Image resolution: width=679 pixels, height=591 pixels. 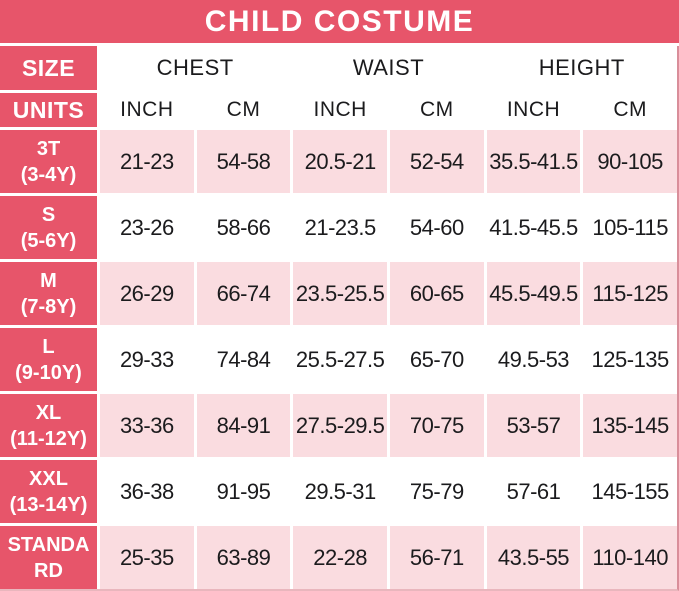 What do you see at coordinates (340, 359) in the screenshot?
I see `value-cell-r3-c2: 25.5-27.5` at bounding box center [340, 359].